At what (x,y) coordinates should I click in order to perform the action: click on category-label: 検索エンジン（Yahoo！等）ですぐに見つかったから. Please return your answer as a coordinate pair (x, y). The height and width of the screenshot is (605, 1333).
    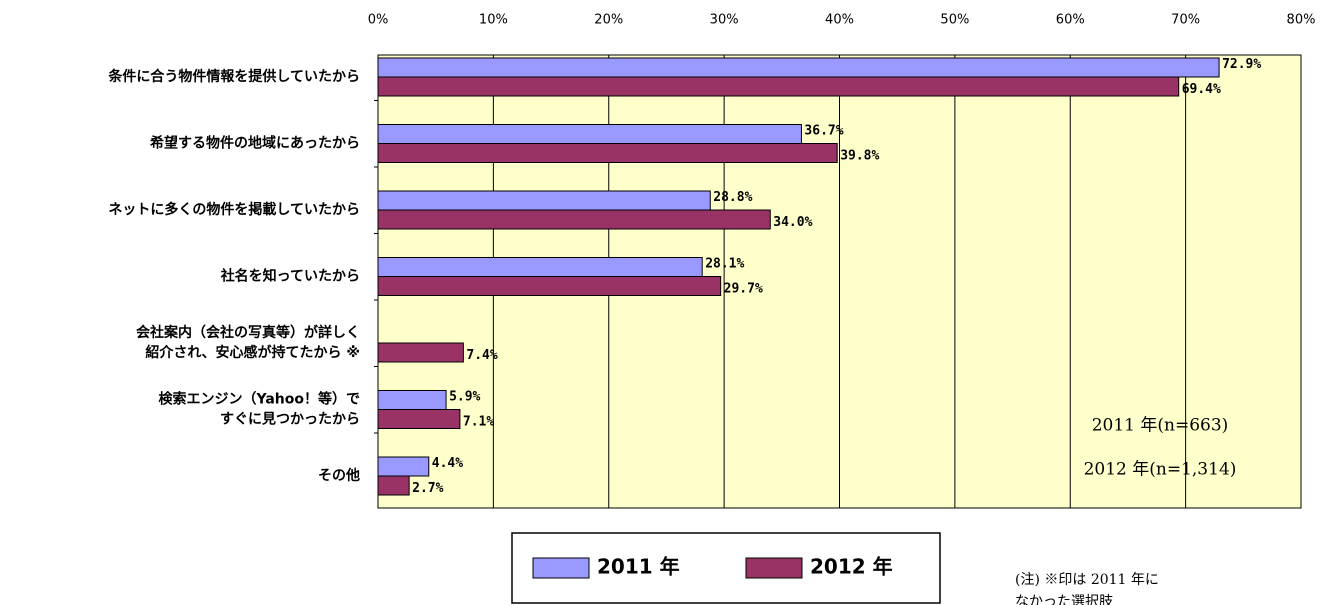
    Looking at the image, I should click on (259, 409).